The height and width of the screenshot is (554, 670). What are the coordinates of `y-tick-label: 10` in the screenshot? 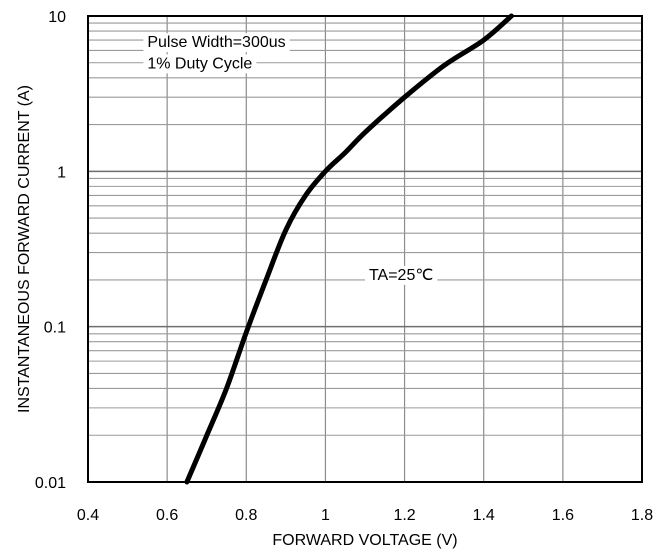 It's located at (57, 17).